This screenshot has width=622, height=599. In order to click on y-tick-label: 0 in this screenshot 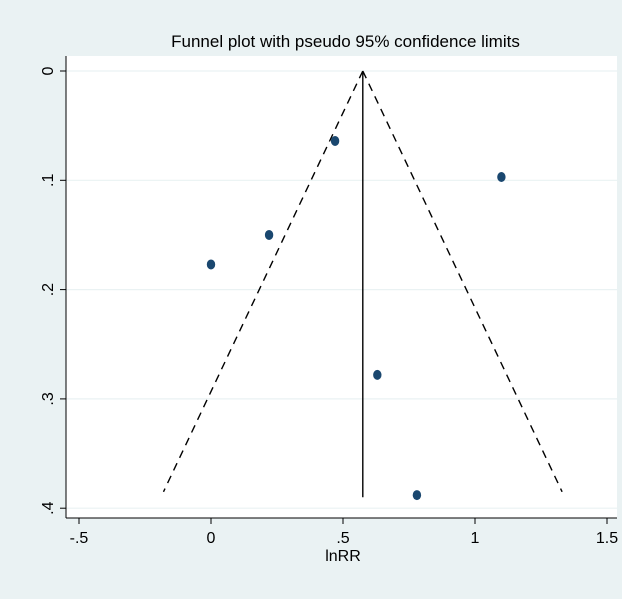, I will do `click(48, 70)`.